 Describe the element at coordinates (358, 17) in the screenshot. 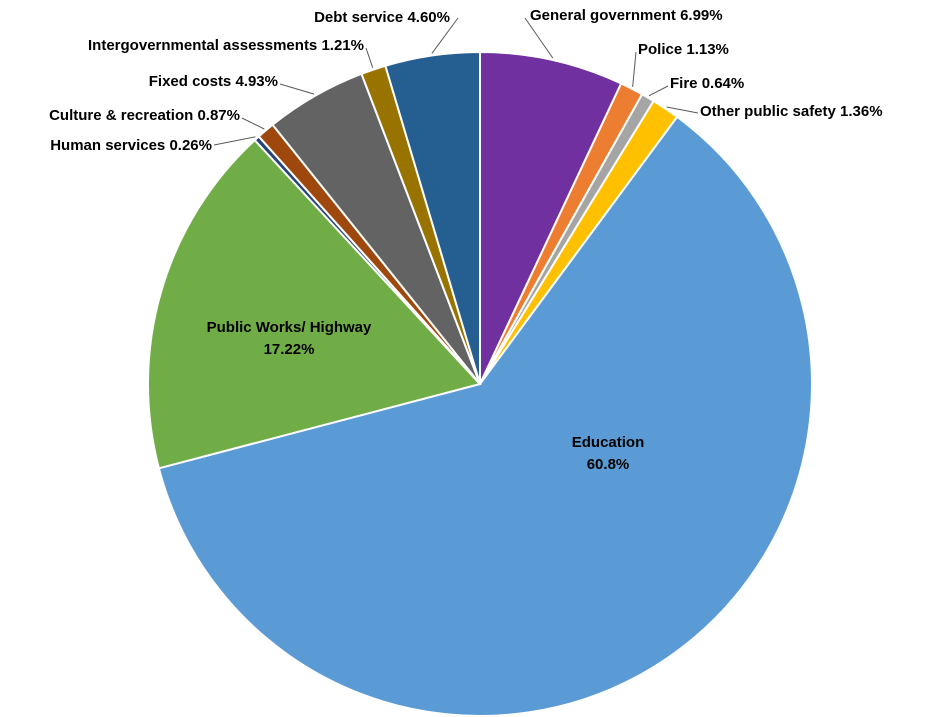

I see `category-name: Debt service` at that location.